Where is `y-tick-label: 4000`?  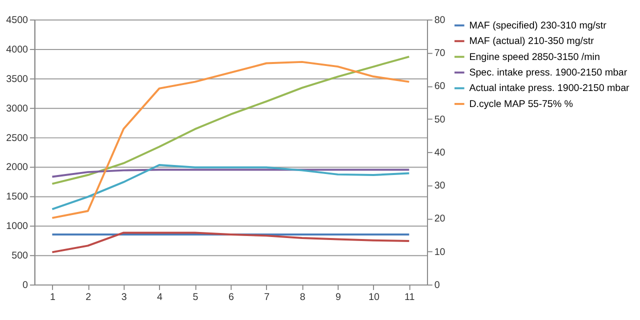 y-tick-label: 4000 is located at coordinates (17, 50).